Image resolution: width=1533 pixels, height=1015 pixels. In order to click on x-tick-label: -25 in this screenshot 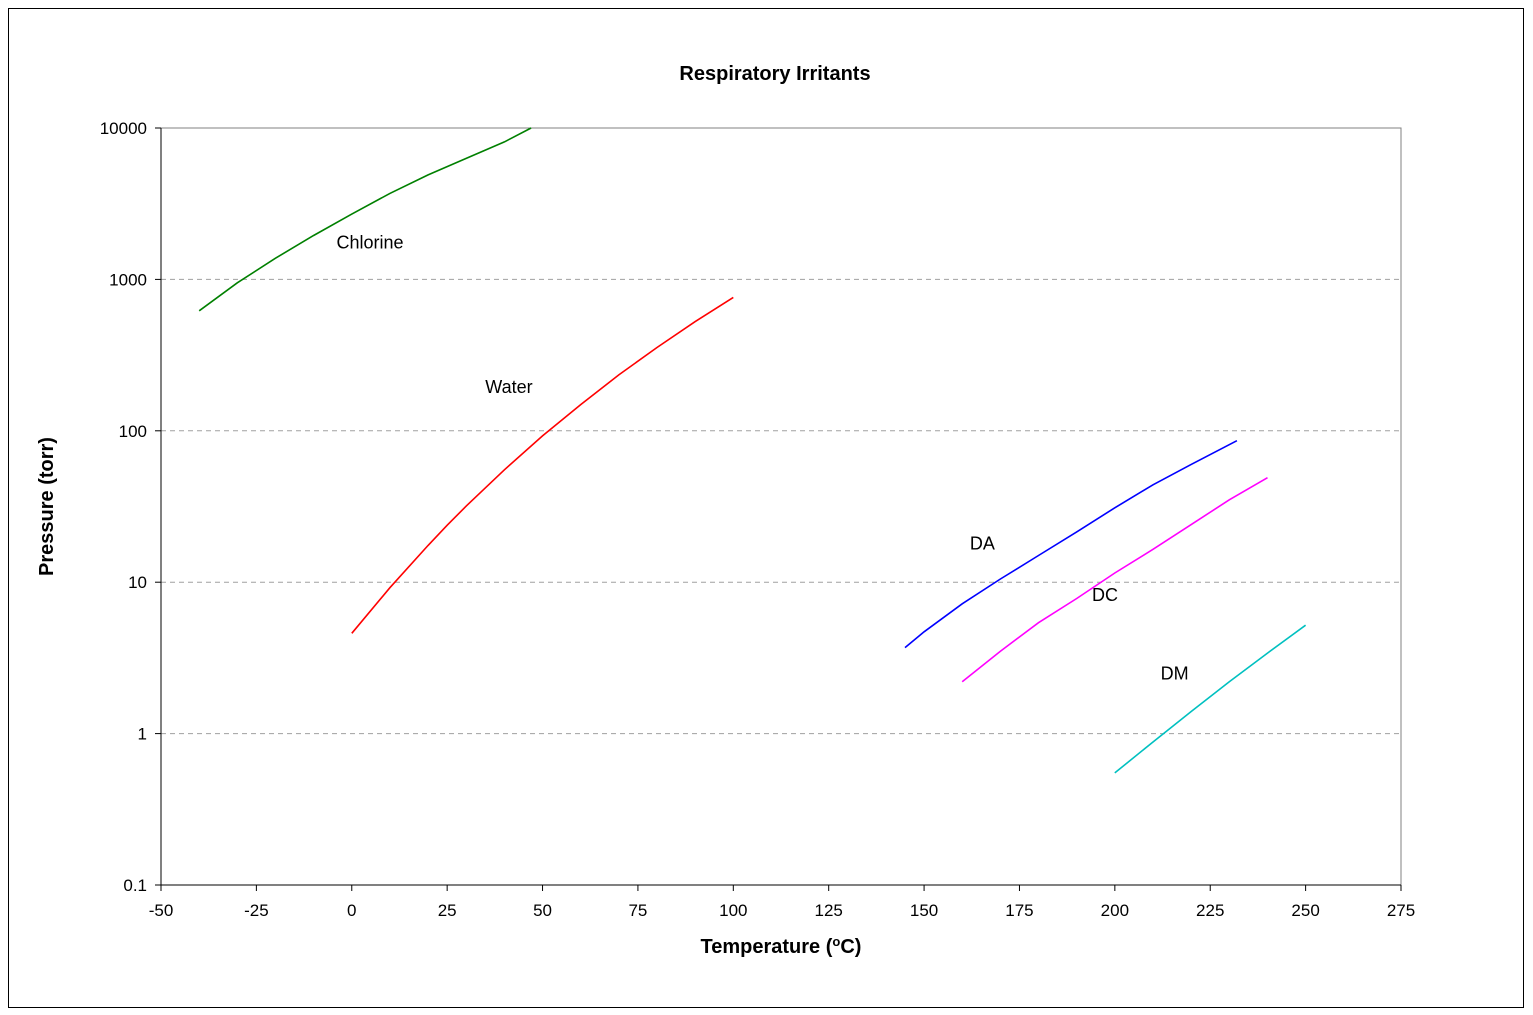, I will do `click(256, 910)`.